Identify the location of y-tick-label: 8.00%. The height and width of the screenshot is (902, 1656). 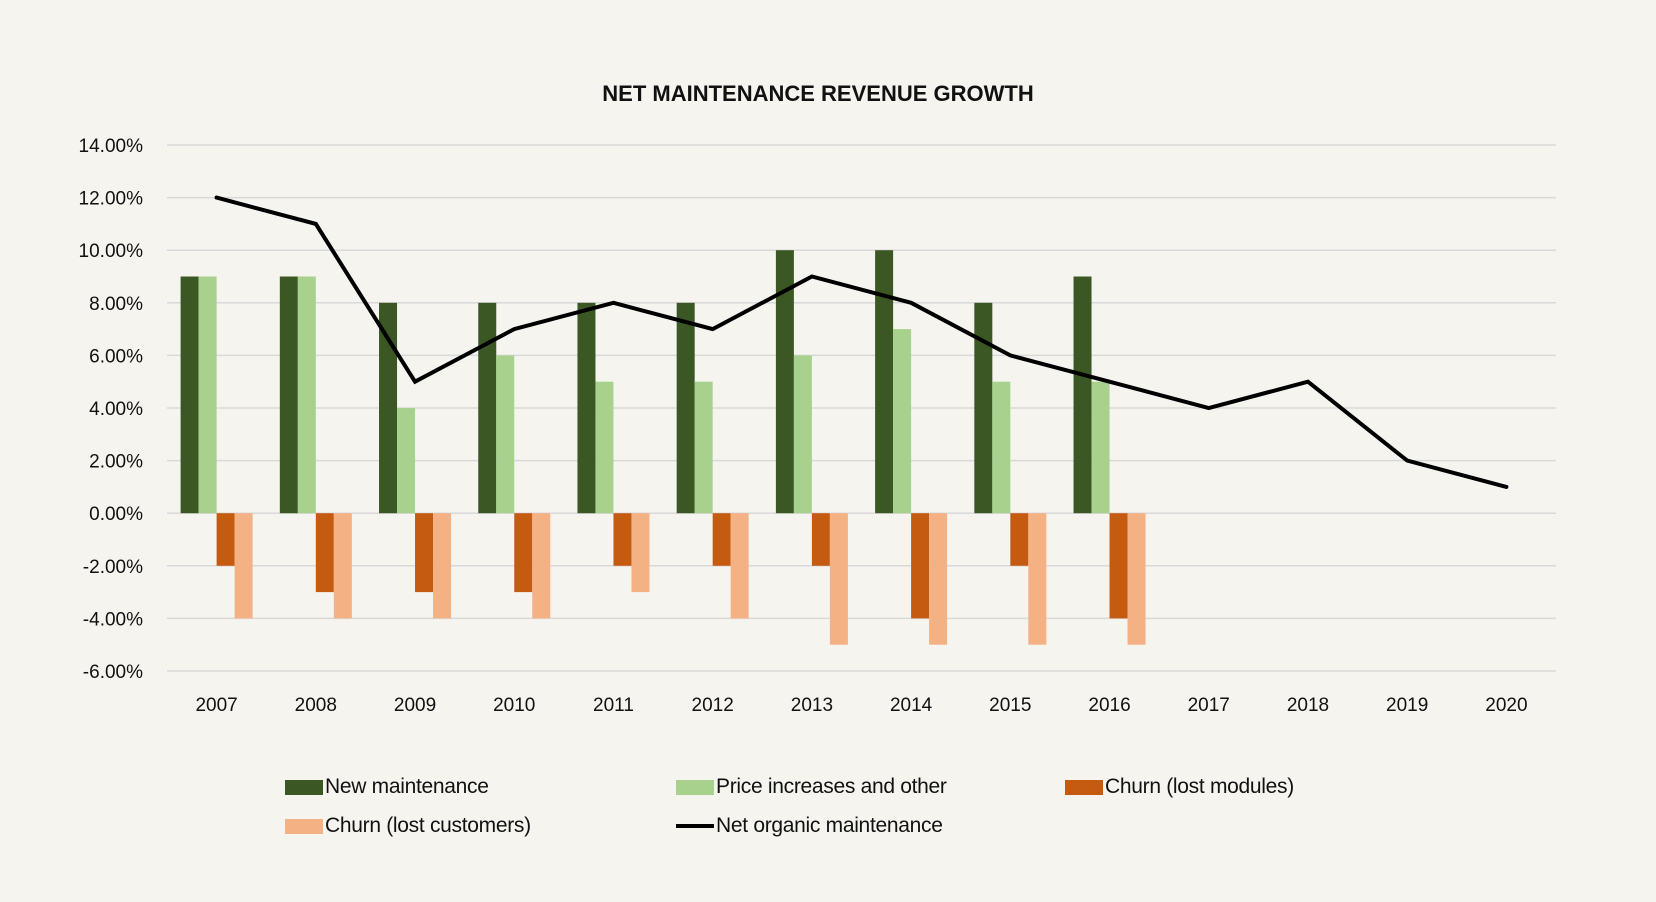
(116, 304).